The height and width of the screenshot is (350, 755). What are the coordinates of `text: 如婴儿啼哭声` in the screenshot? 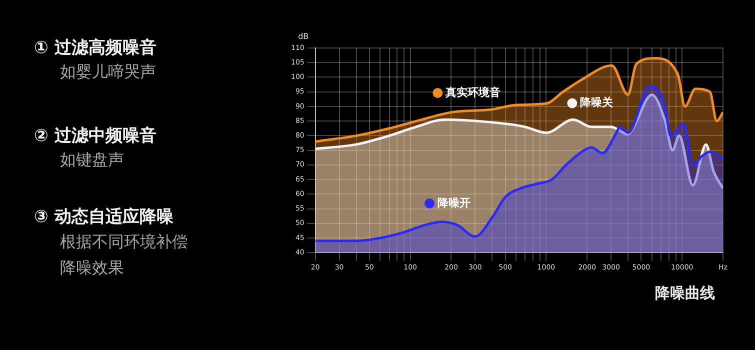 It's located at (107, 72).